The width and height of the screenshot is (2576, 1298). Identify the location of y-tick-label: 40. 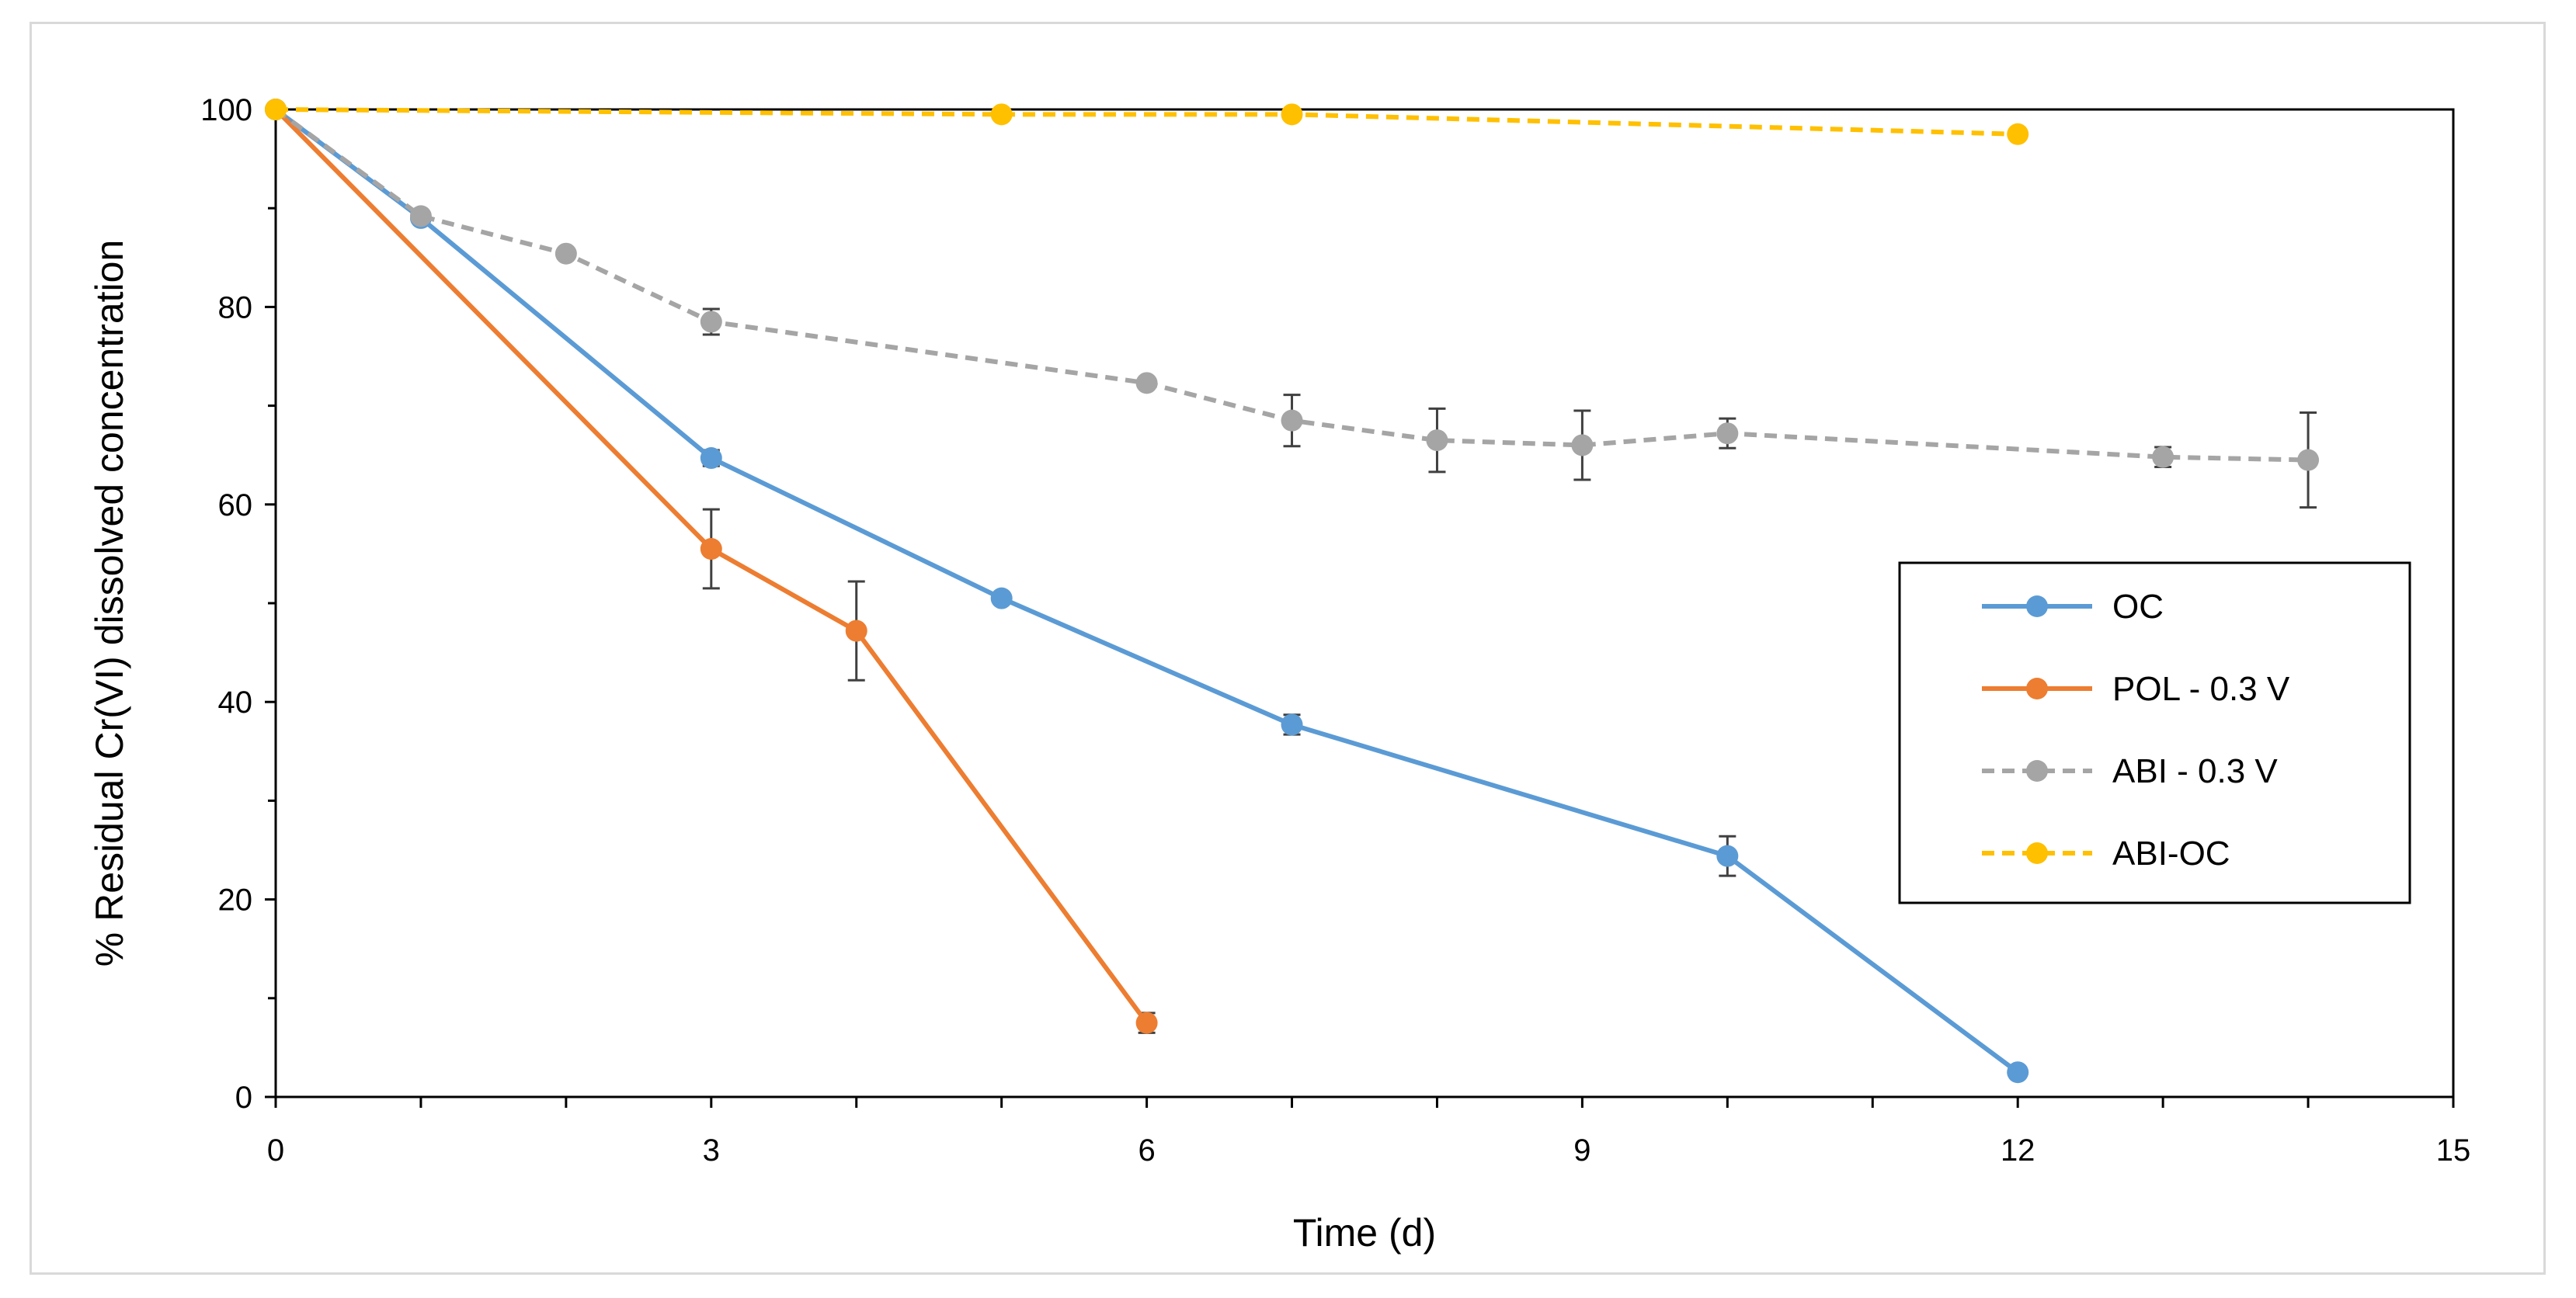
(235, 702).